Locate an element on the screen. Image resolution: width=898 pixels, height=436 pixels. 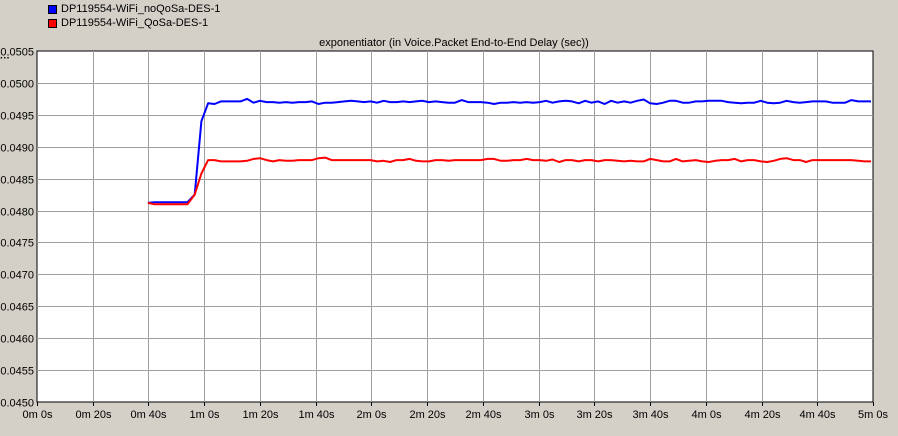
x-tick-label: 1m 20s is located at coordinates (260, 415).